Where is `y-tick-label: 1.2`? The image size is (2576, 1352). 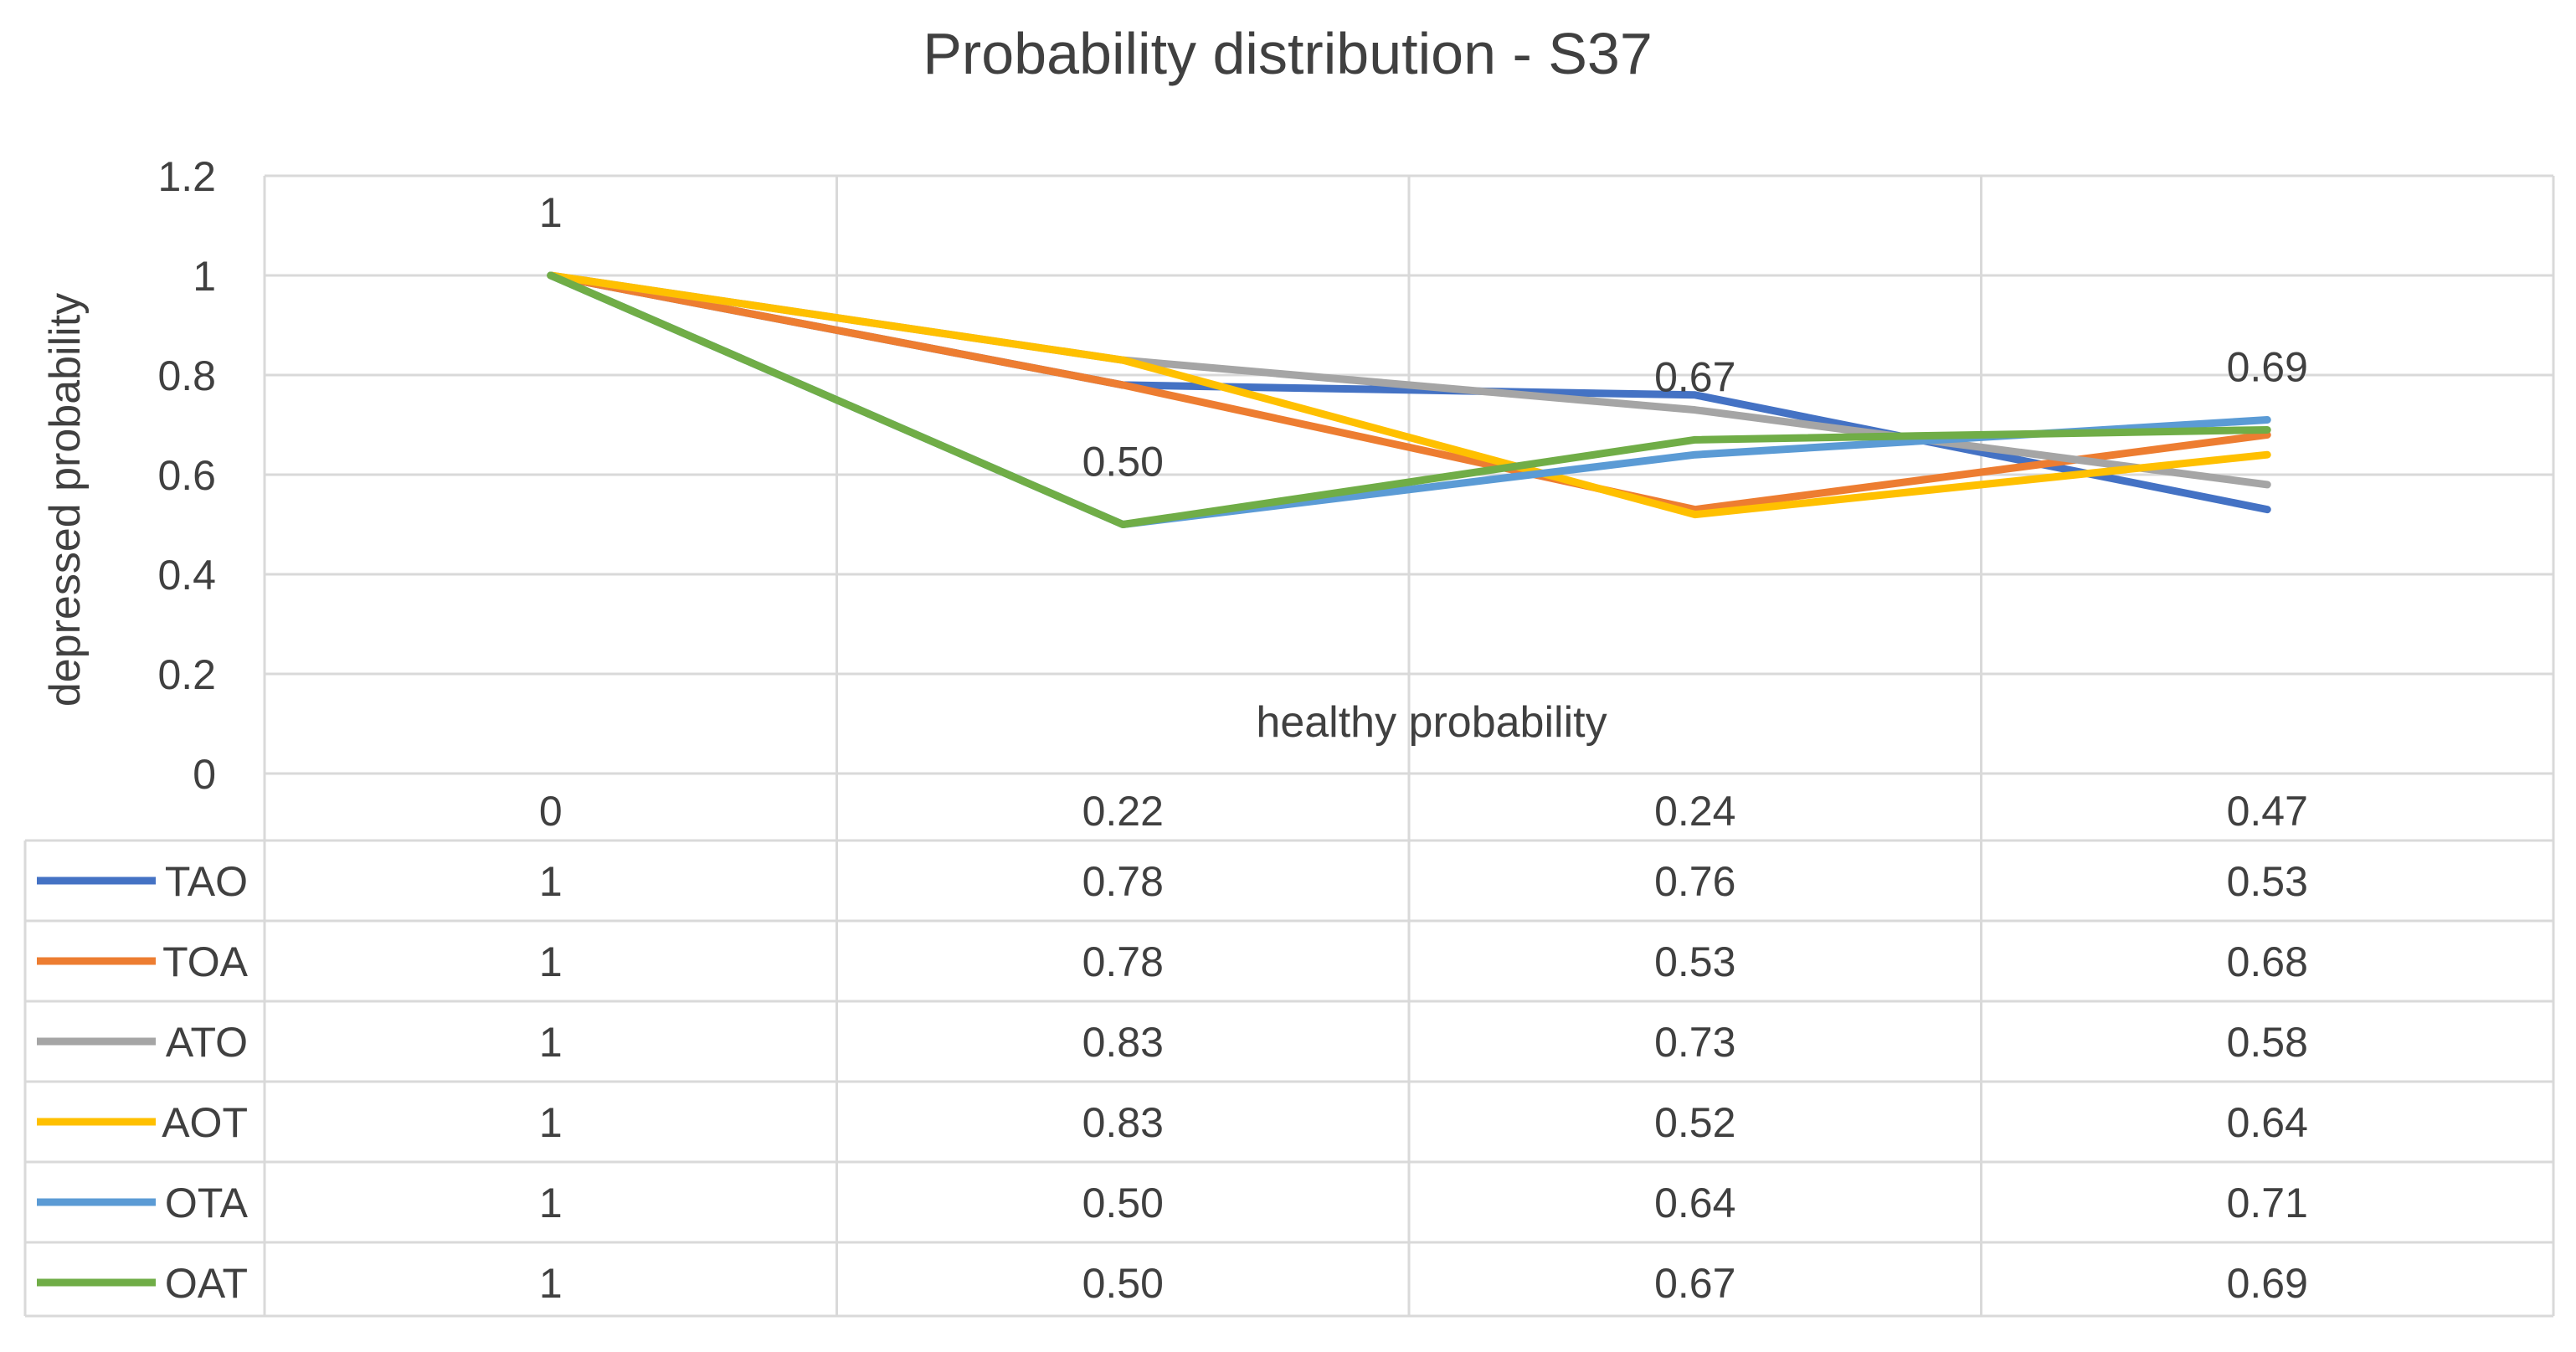 y-tick-label: 1.2 is located at coordinates (187, 176).